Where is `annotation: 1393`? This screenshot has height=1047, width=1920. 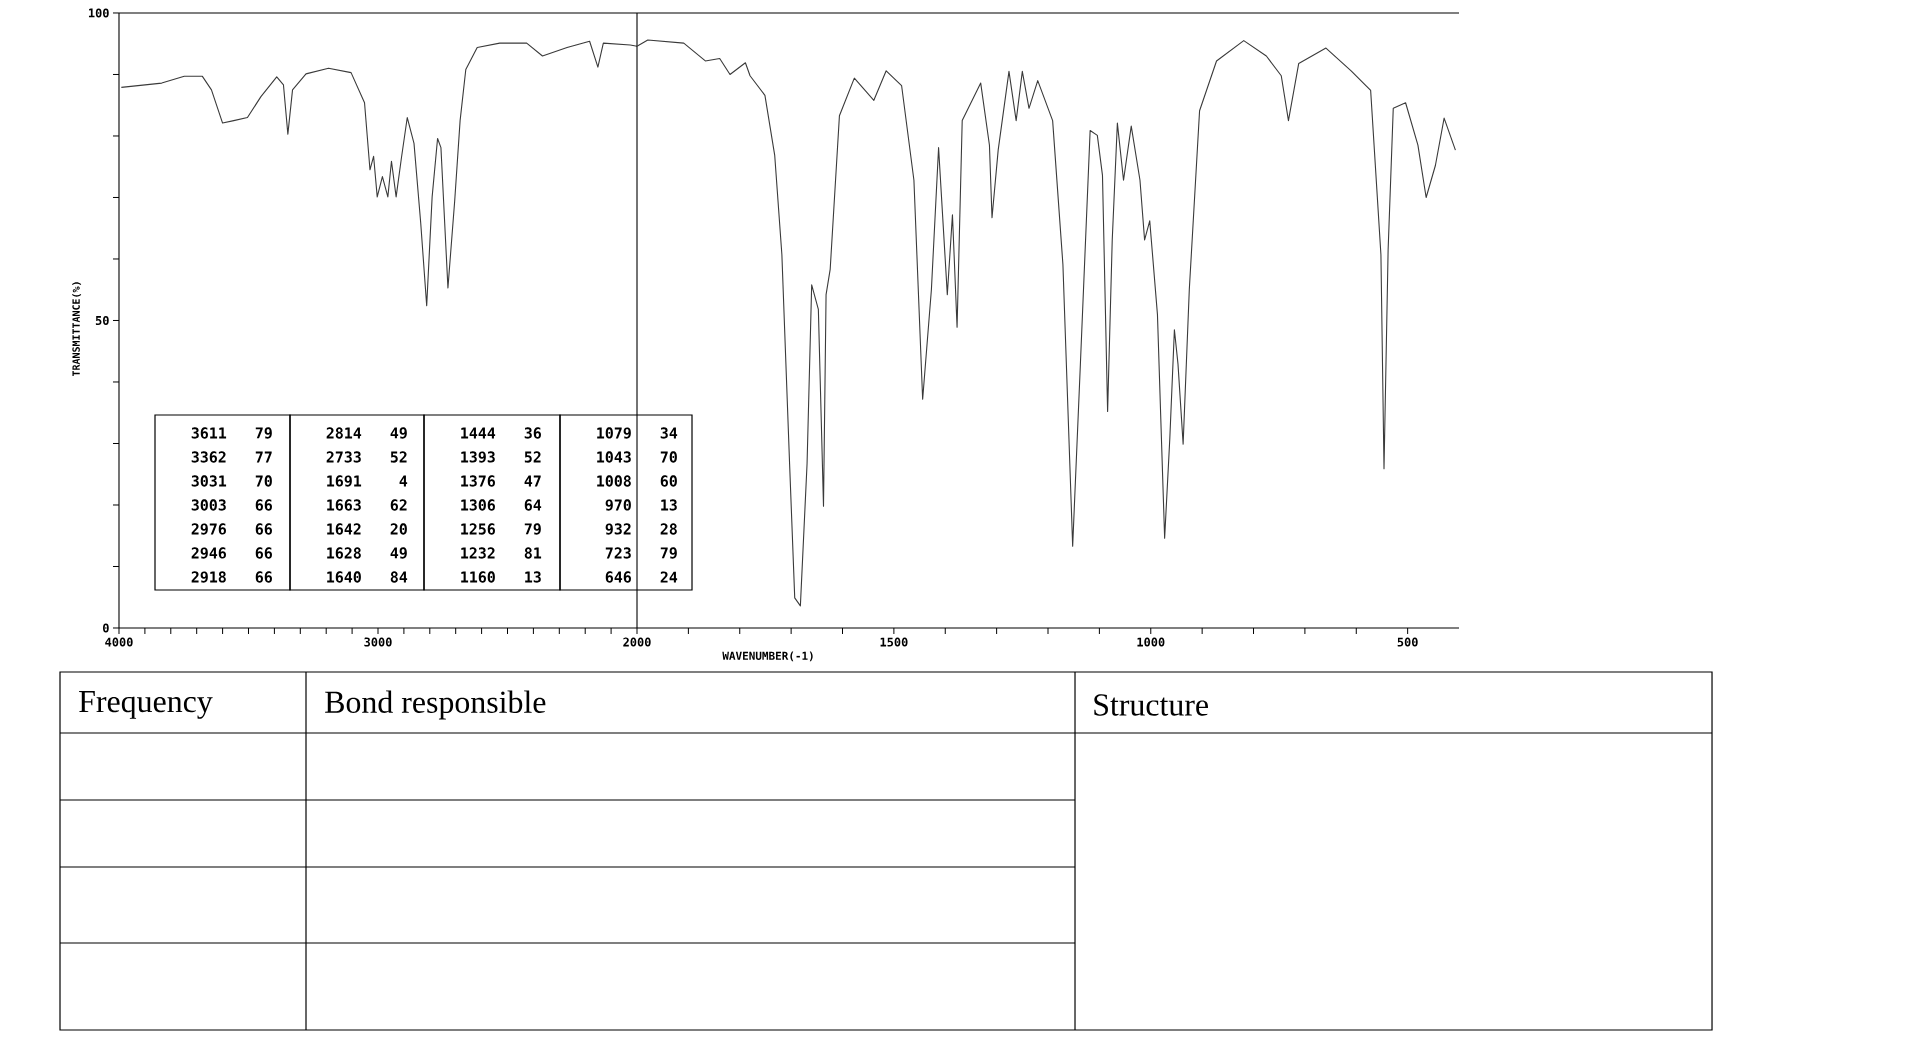
annotation: 1393 is located at coordinates (478, 457).